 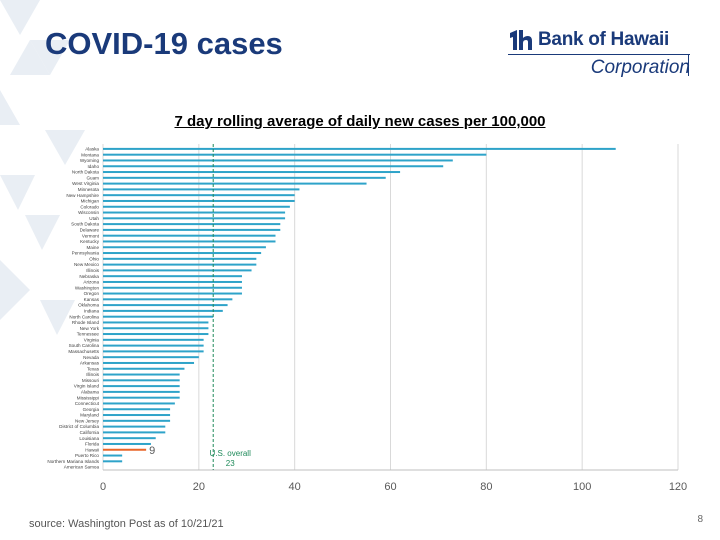 I want to click on category-label: Pennsylvania, so click(x=86, y=253).